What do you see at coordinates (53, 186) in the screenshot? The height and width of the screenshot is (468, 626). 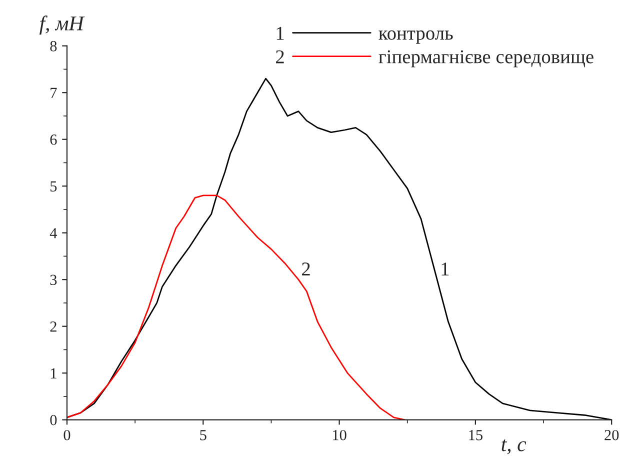 I see `y-tick-label: 5` at bounding box center [53, 186].